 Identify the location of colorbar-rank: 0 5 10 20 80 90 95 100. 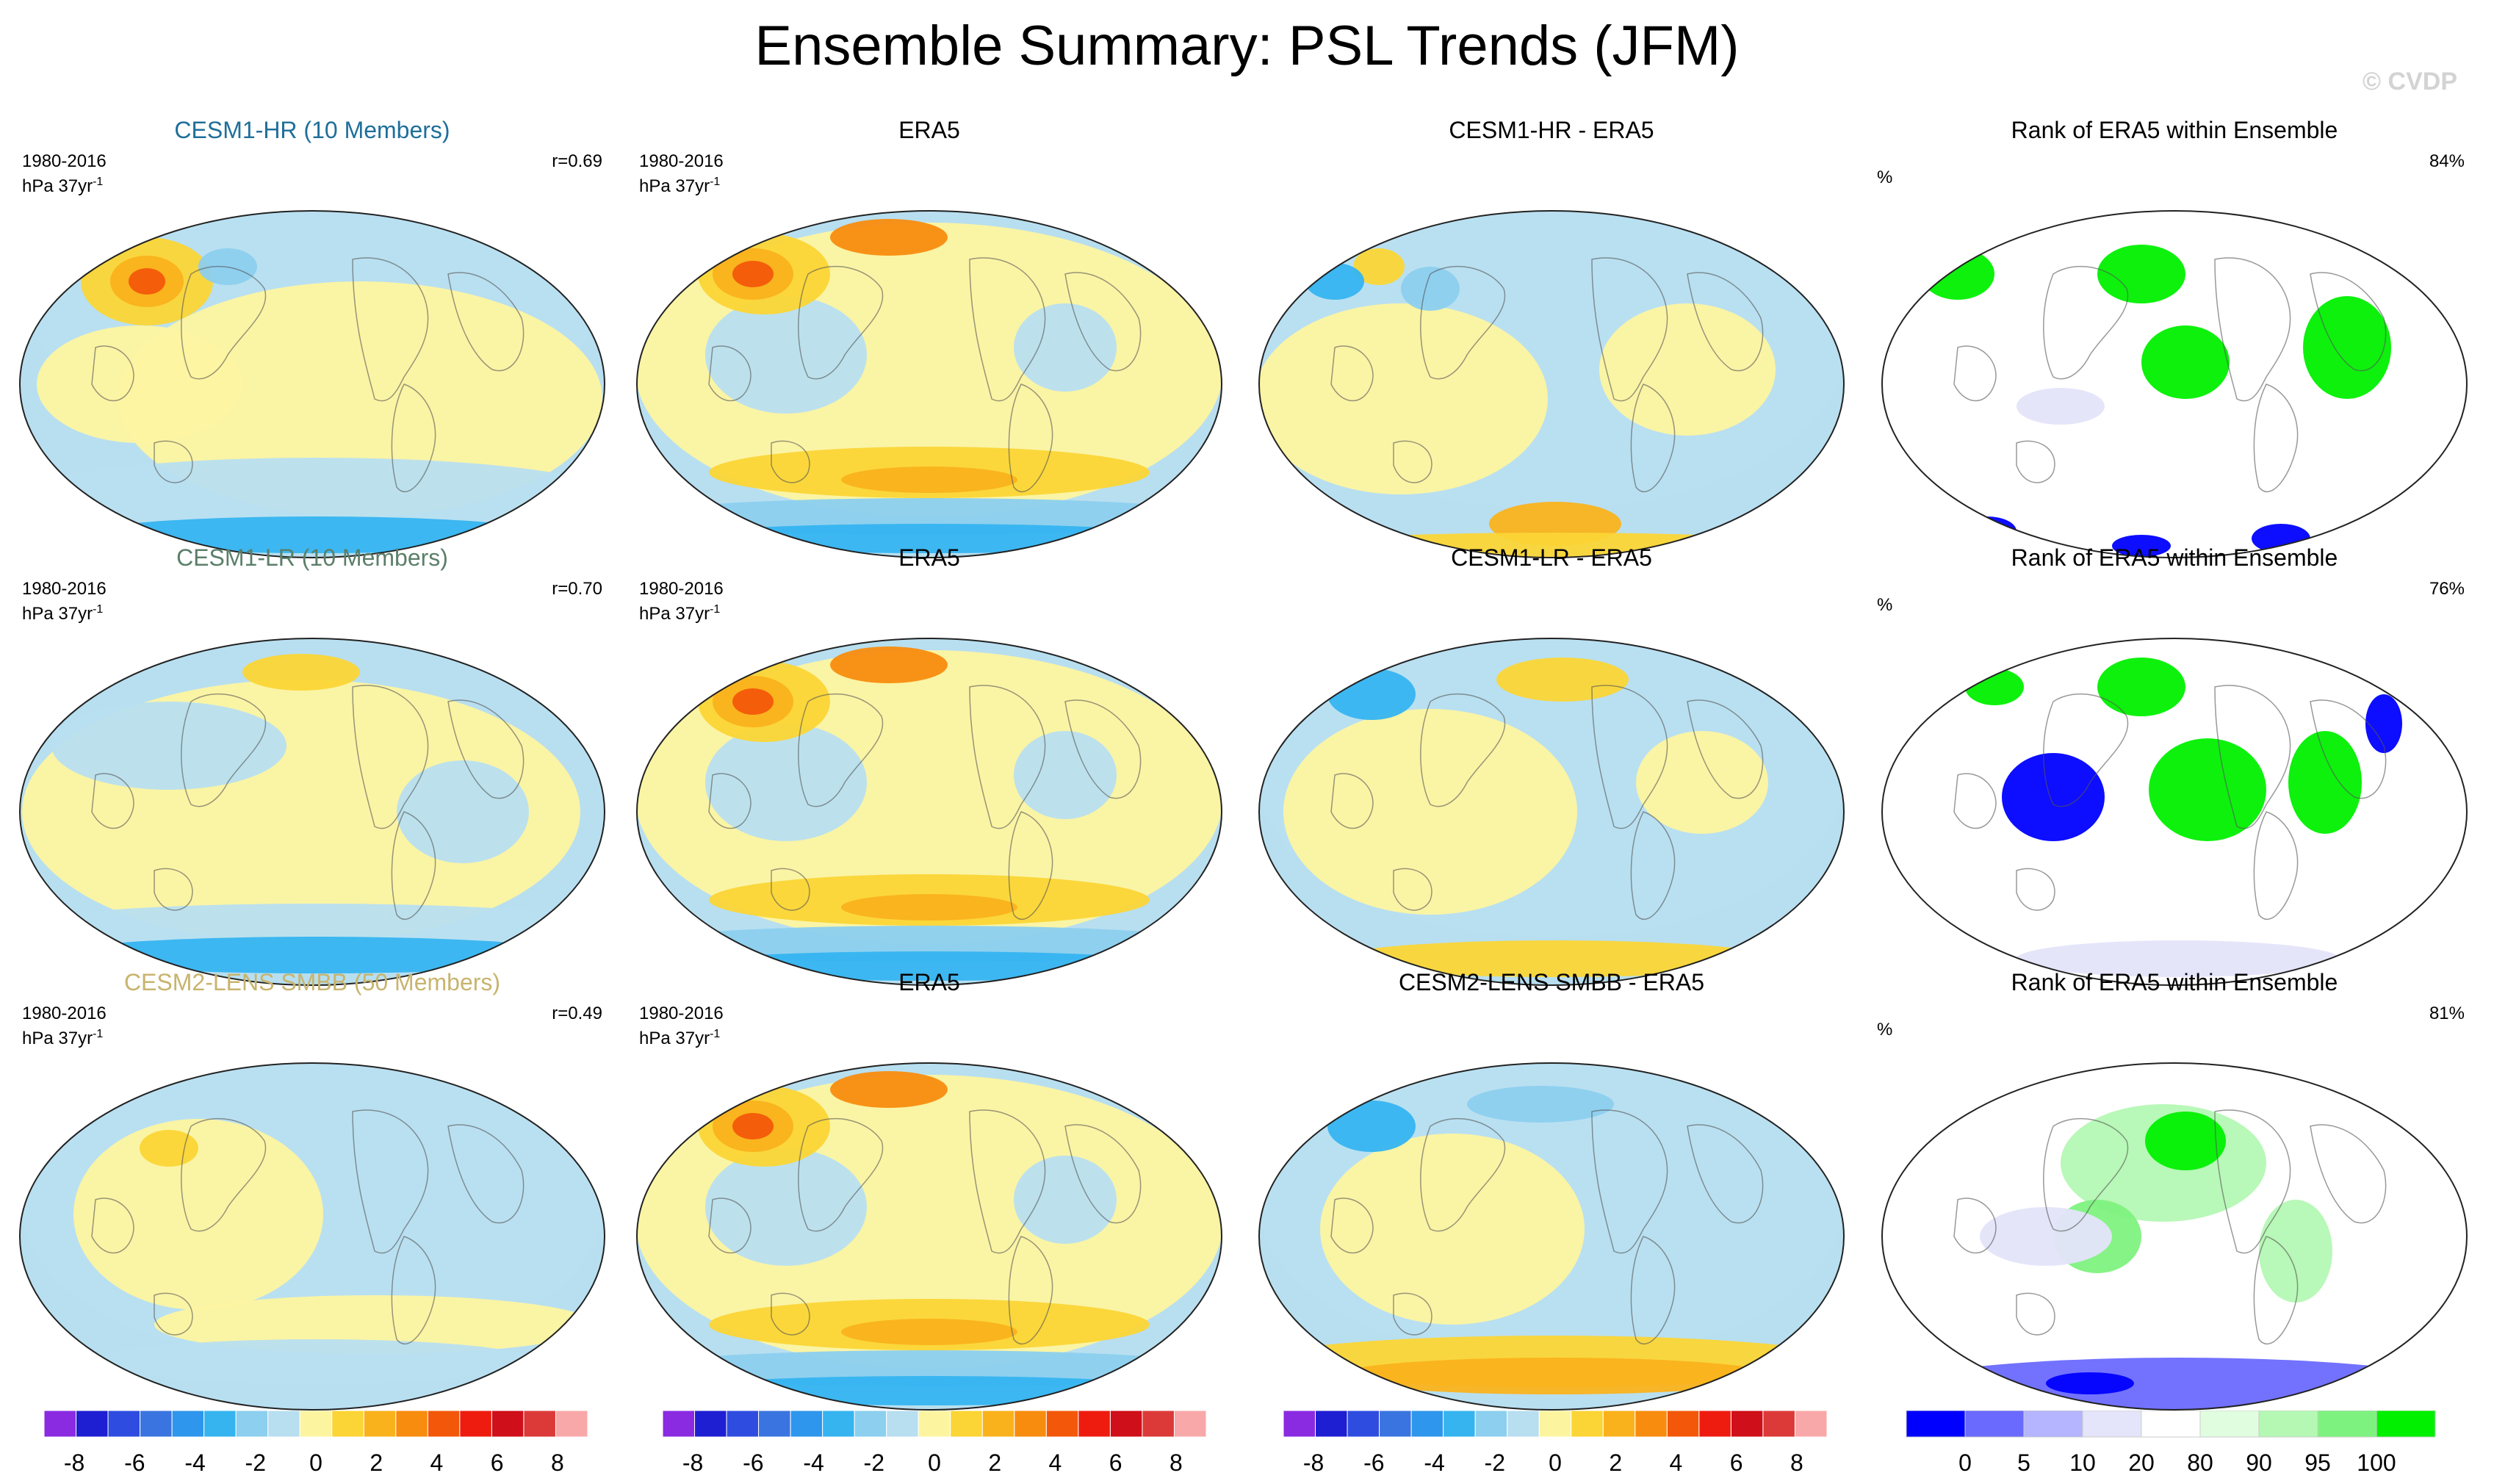
(2196, 1447).